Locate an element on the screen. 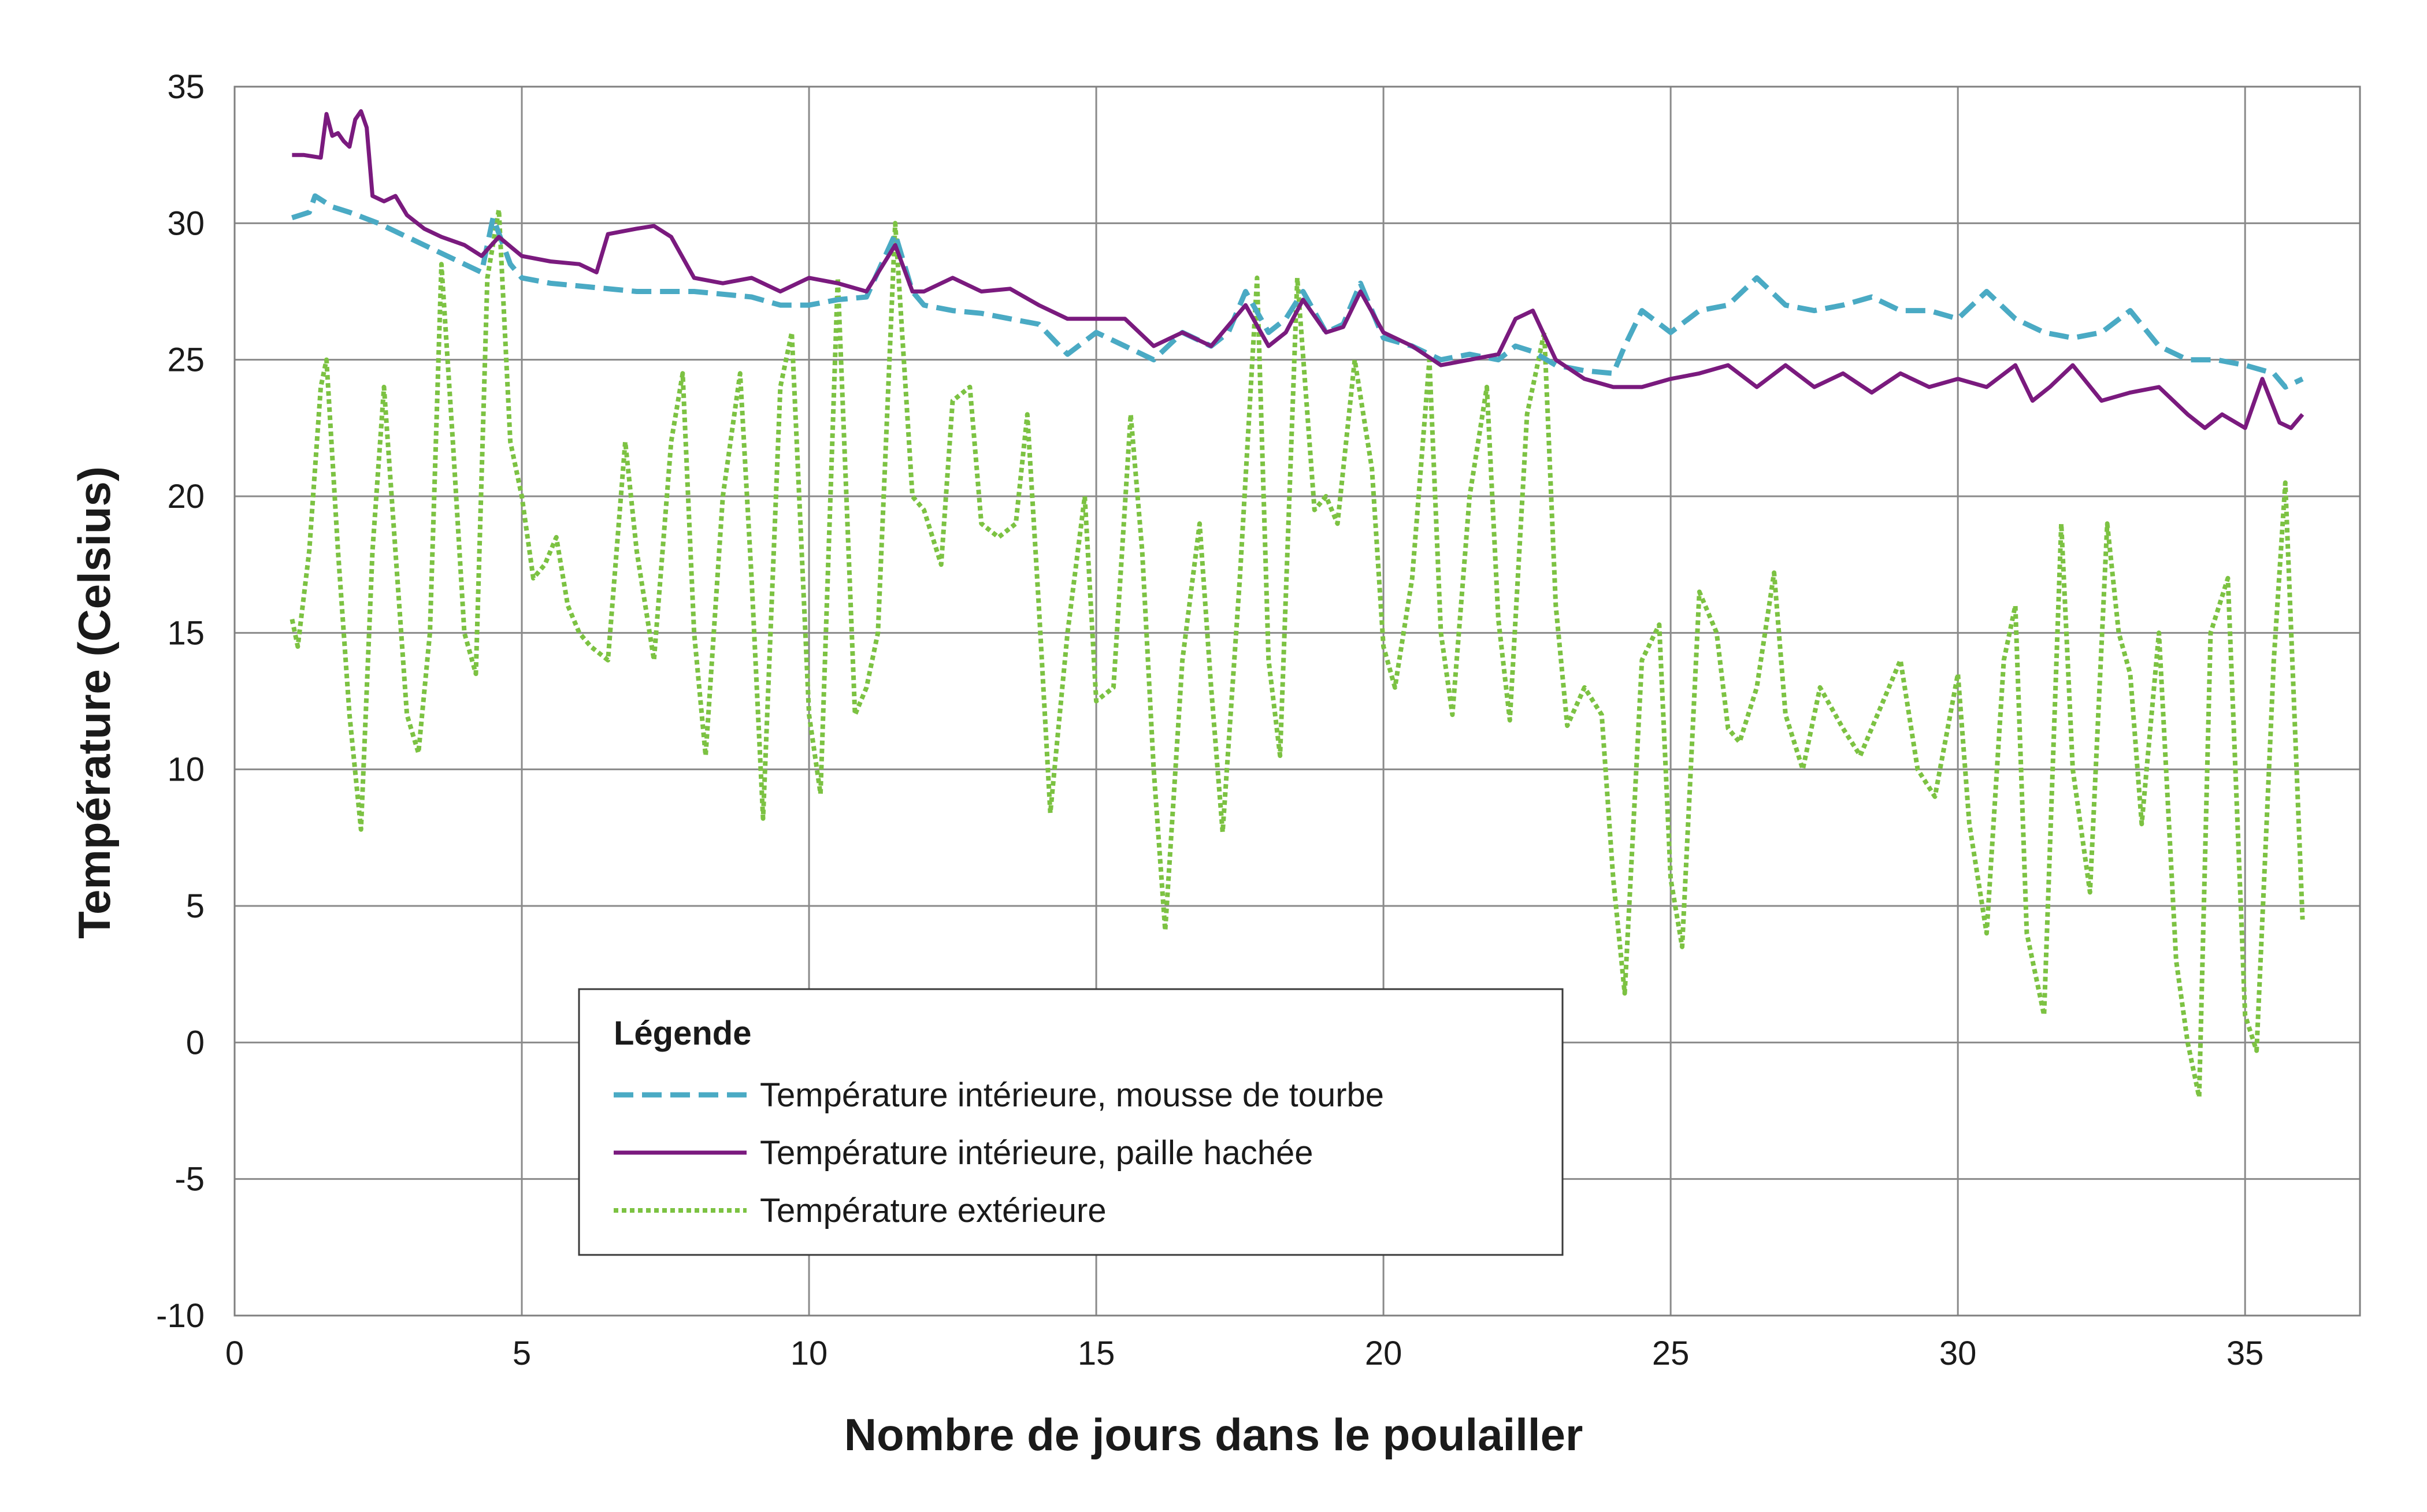 The image size is (2427, 1512). y-tick-label: 25 is located at coordinates (186, 360).